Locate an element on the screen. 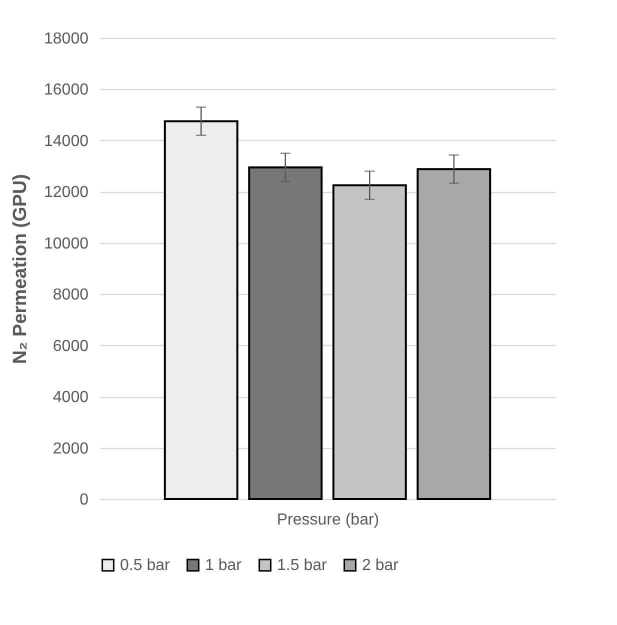  y-tick-label: 12000 is located at coordinates (66, 193).